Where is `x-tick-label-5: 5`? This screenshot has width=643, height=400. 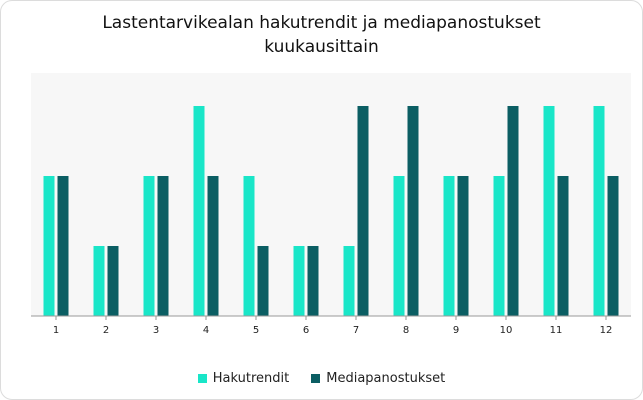
x-tick-label-5: 5 is located at coordinates (256, 330).